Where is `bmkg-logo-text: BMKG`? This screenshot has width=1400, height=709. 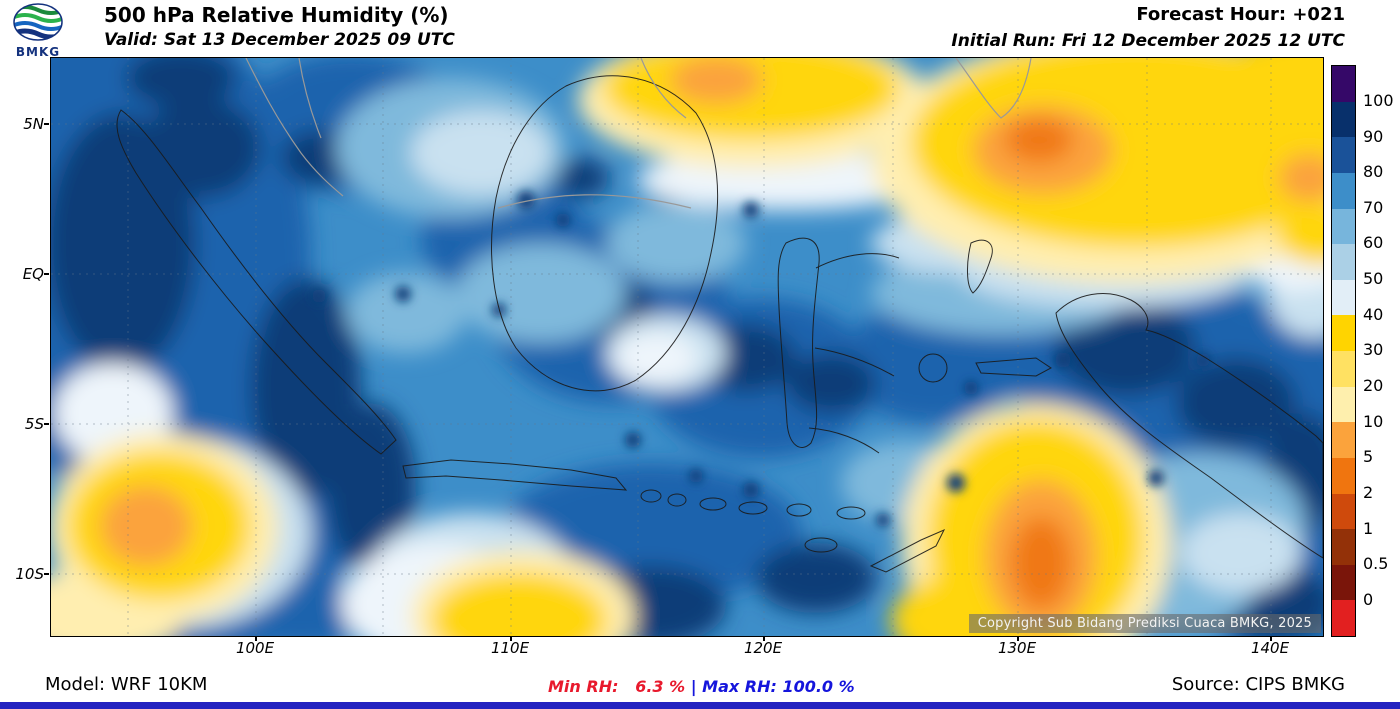
bmkg-logo-text: BMKG is located at coordinates (38, 52).